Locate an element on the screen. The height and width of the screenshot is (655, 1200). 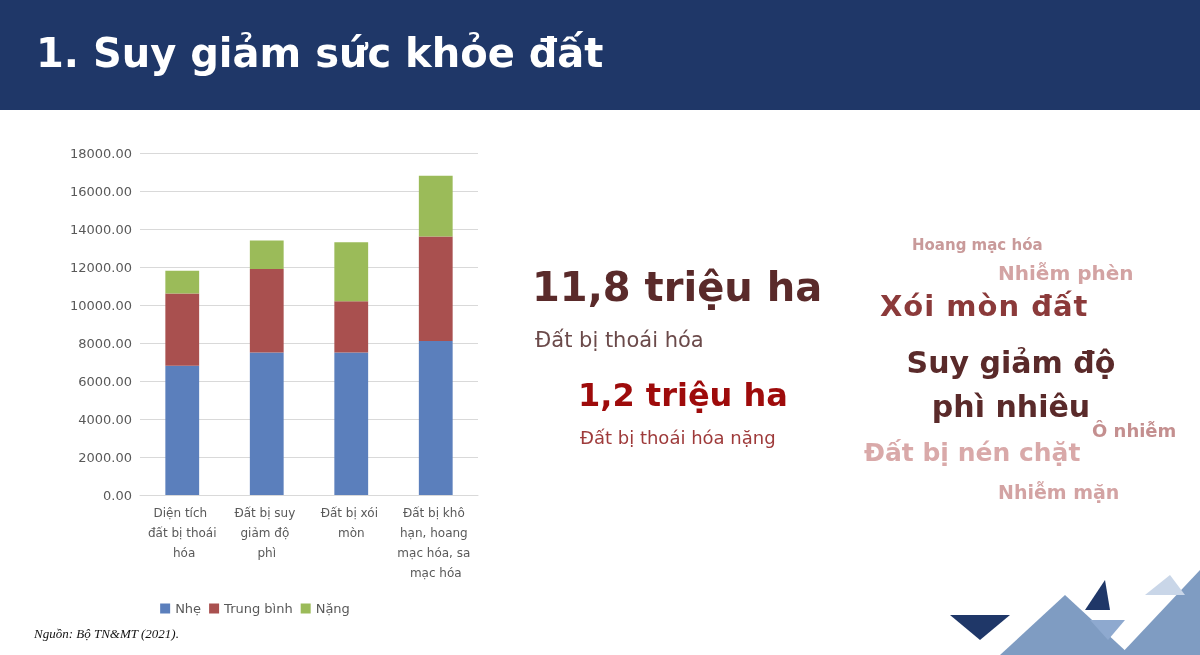
text: Nguồn: Bộ TN&MT (2021). is located at coordinates (106, 634).